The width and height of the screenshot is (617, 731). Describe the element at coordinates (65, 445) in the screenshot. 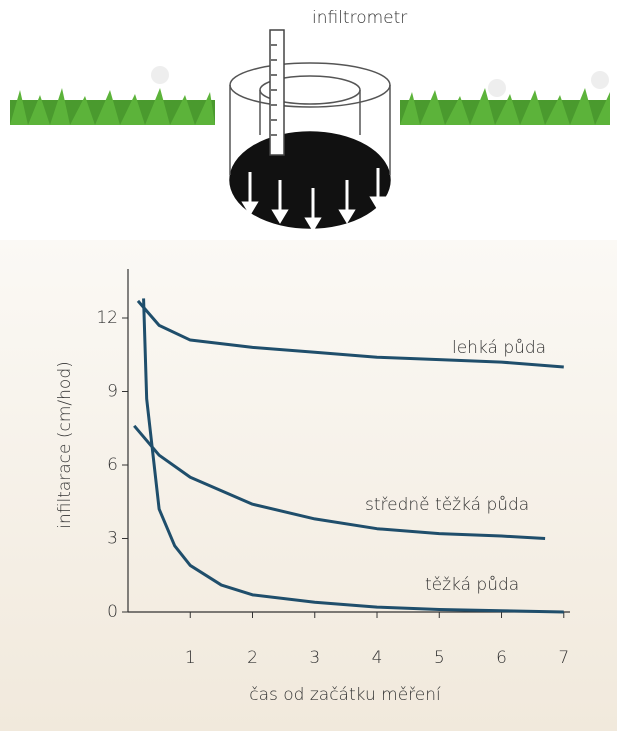

I see `y-axis-label: infiltarace (cm/hod)` at that location.